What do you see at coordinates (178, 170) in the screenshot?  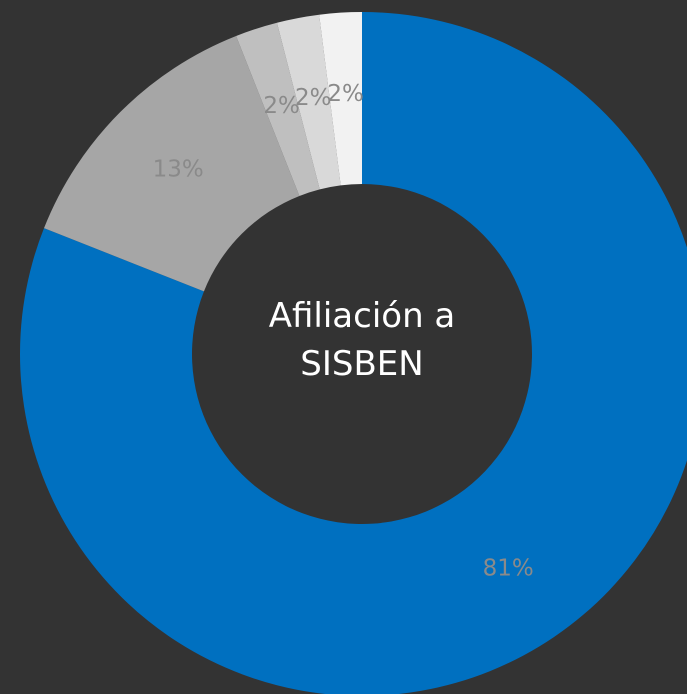 I see `data-label: 13%` at bounding box center [178, 170].